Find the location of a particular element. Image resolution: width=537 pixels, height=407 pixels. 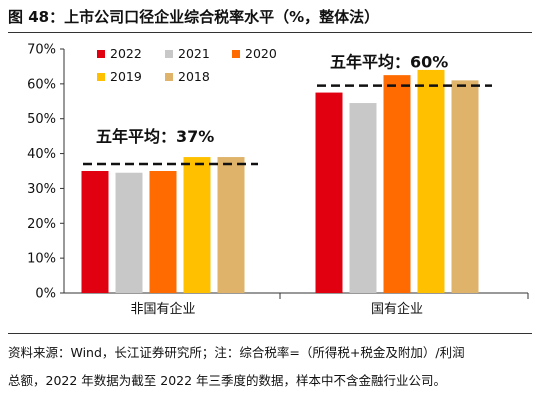

average-label: 五年平均：37% is located at coordinates (155, 136).